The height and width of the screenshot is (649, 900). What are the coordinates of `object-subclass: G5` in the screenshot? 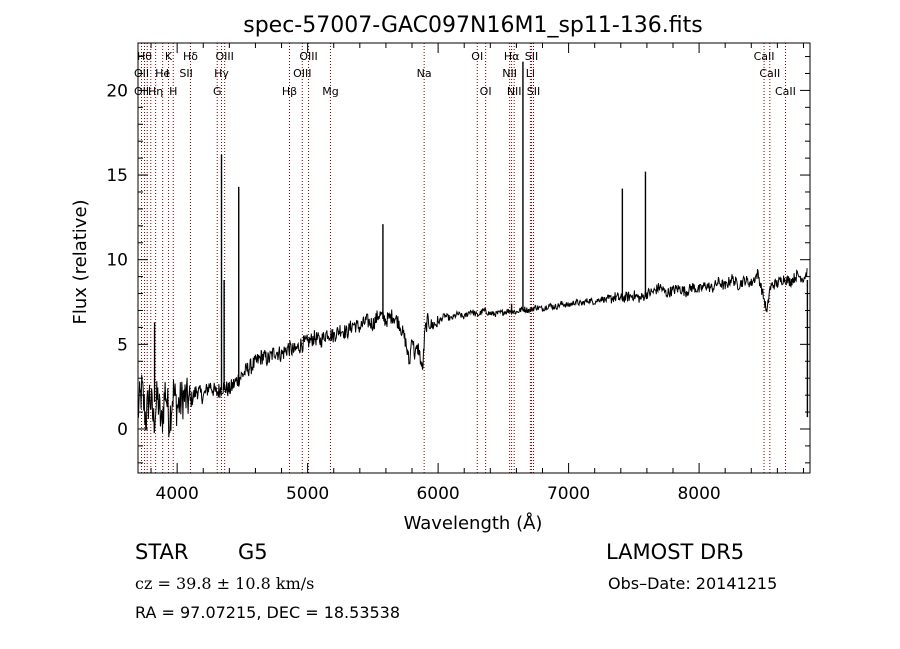 It's located at (253, 552).